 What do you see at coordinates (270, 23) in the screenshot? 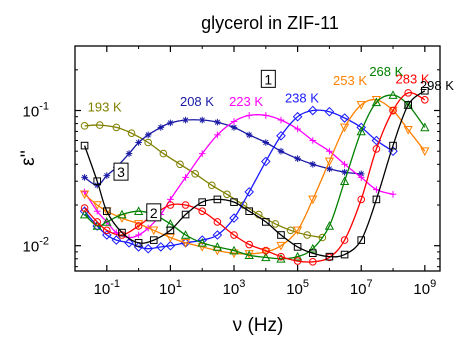
I see `chart-title: glycerol in ZIF-11` at bounding box center [270, 23].